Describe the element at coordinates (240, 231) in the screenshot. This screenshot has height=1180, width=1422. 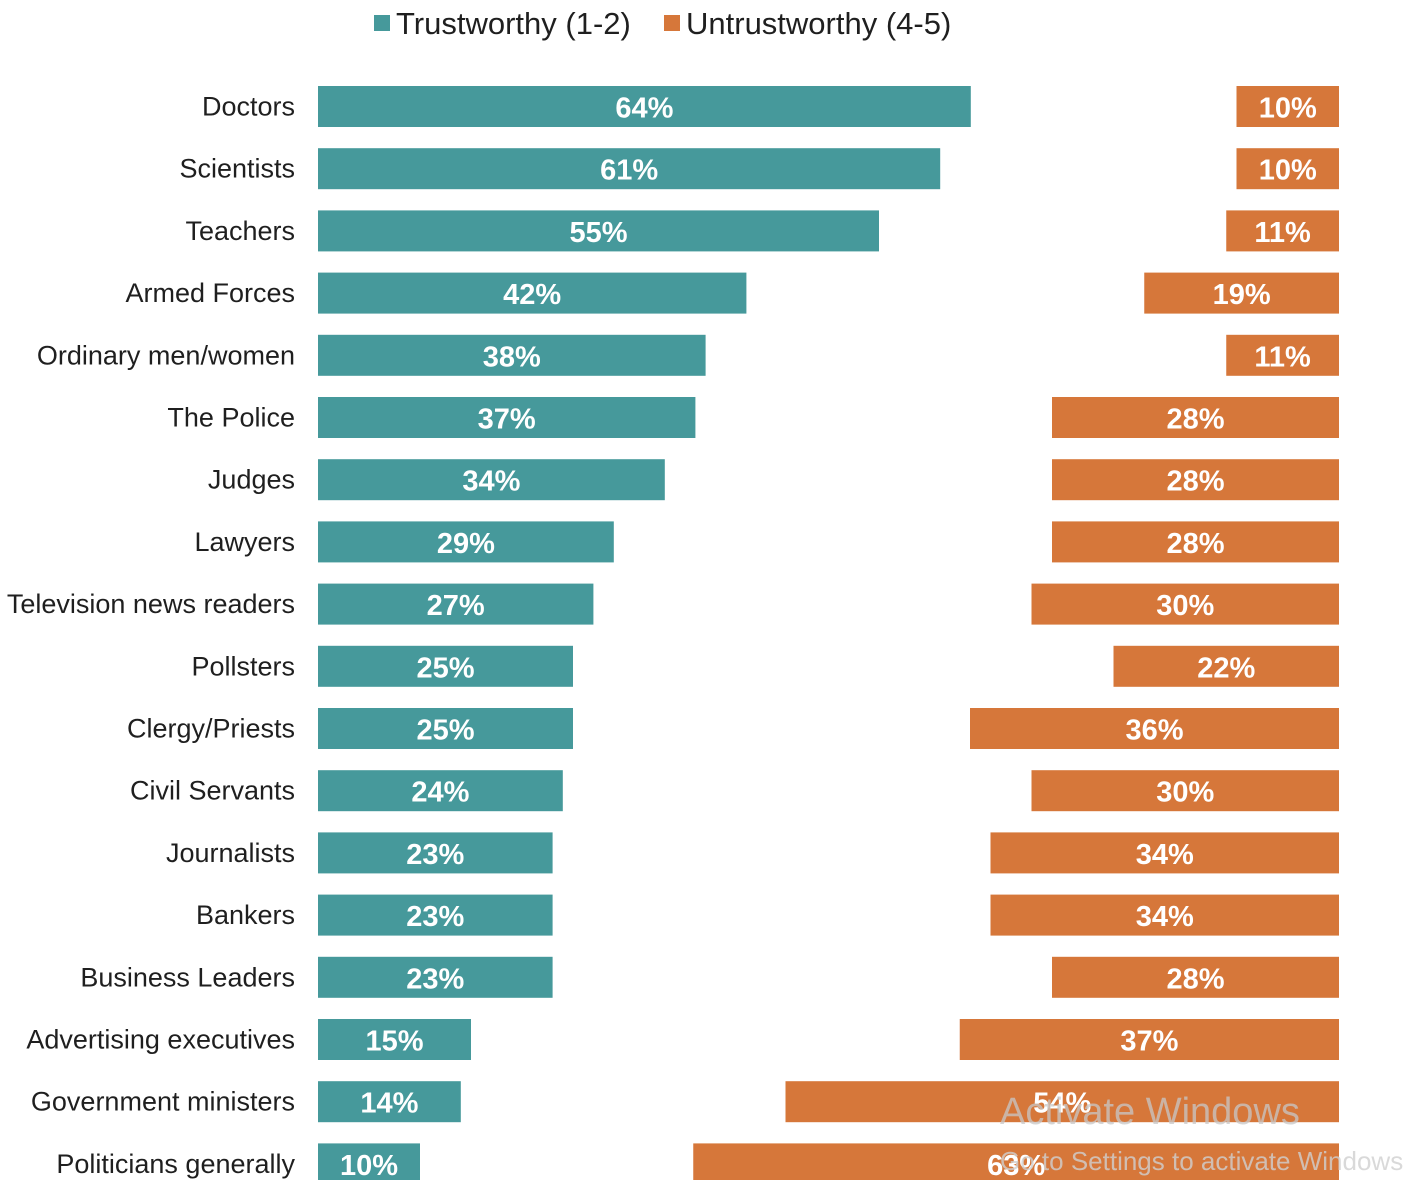
I see `category-label-teachers: Teachers` at that location.